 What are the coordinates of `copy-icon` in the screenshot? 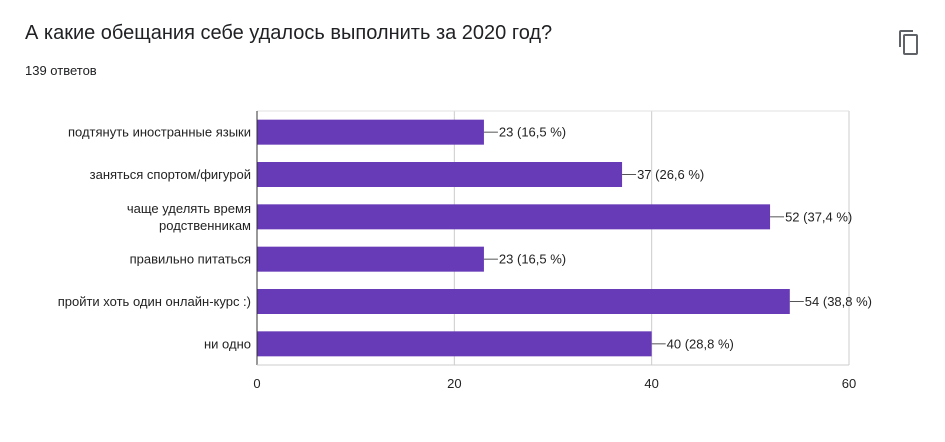 It's located at (908, 42).